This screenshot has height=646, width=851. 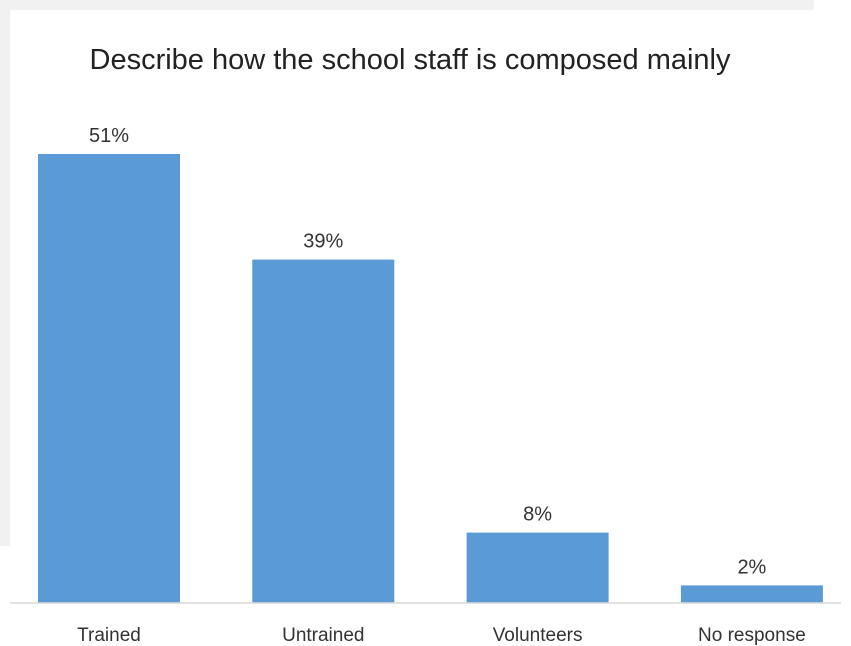 What do you see at coordinates (323, 431) in the screenshot?
I see `bar-untrained` at bounding box center [323, 431].